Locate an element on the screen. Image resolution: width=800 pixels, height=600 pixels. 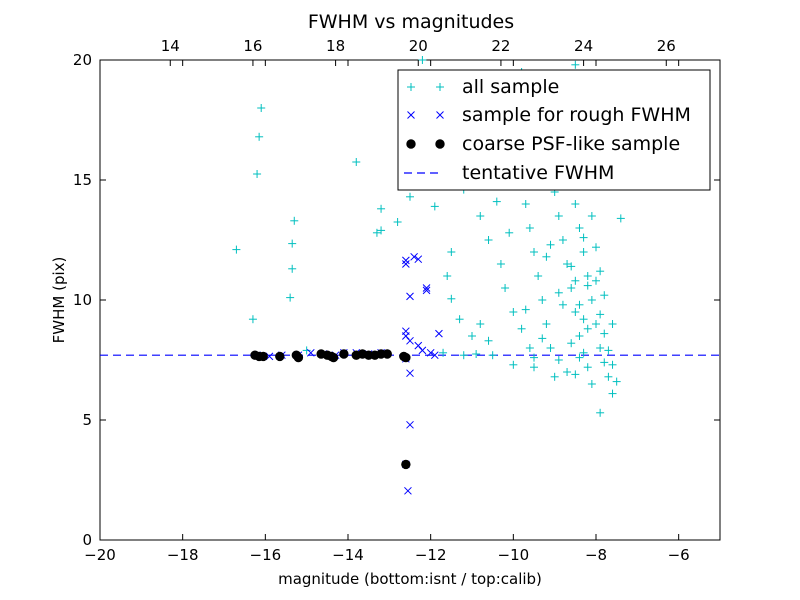
top-x-tick-label: 22 is located at coordinates (500, 46).